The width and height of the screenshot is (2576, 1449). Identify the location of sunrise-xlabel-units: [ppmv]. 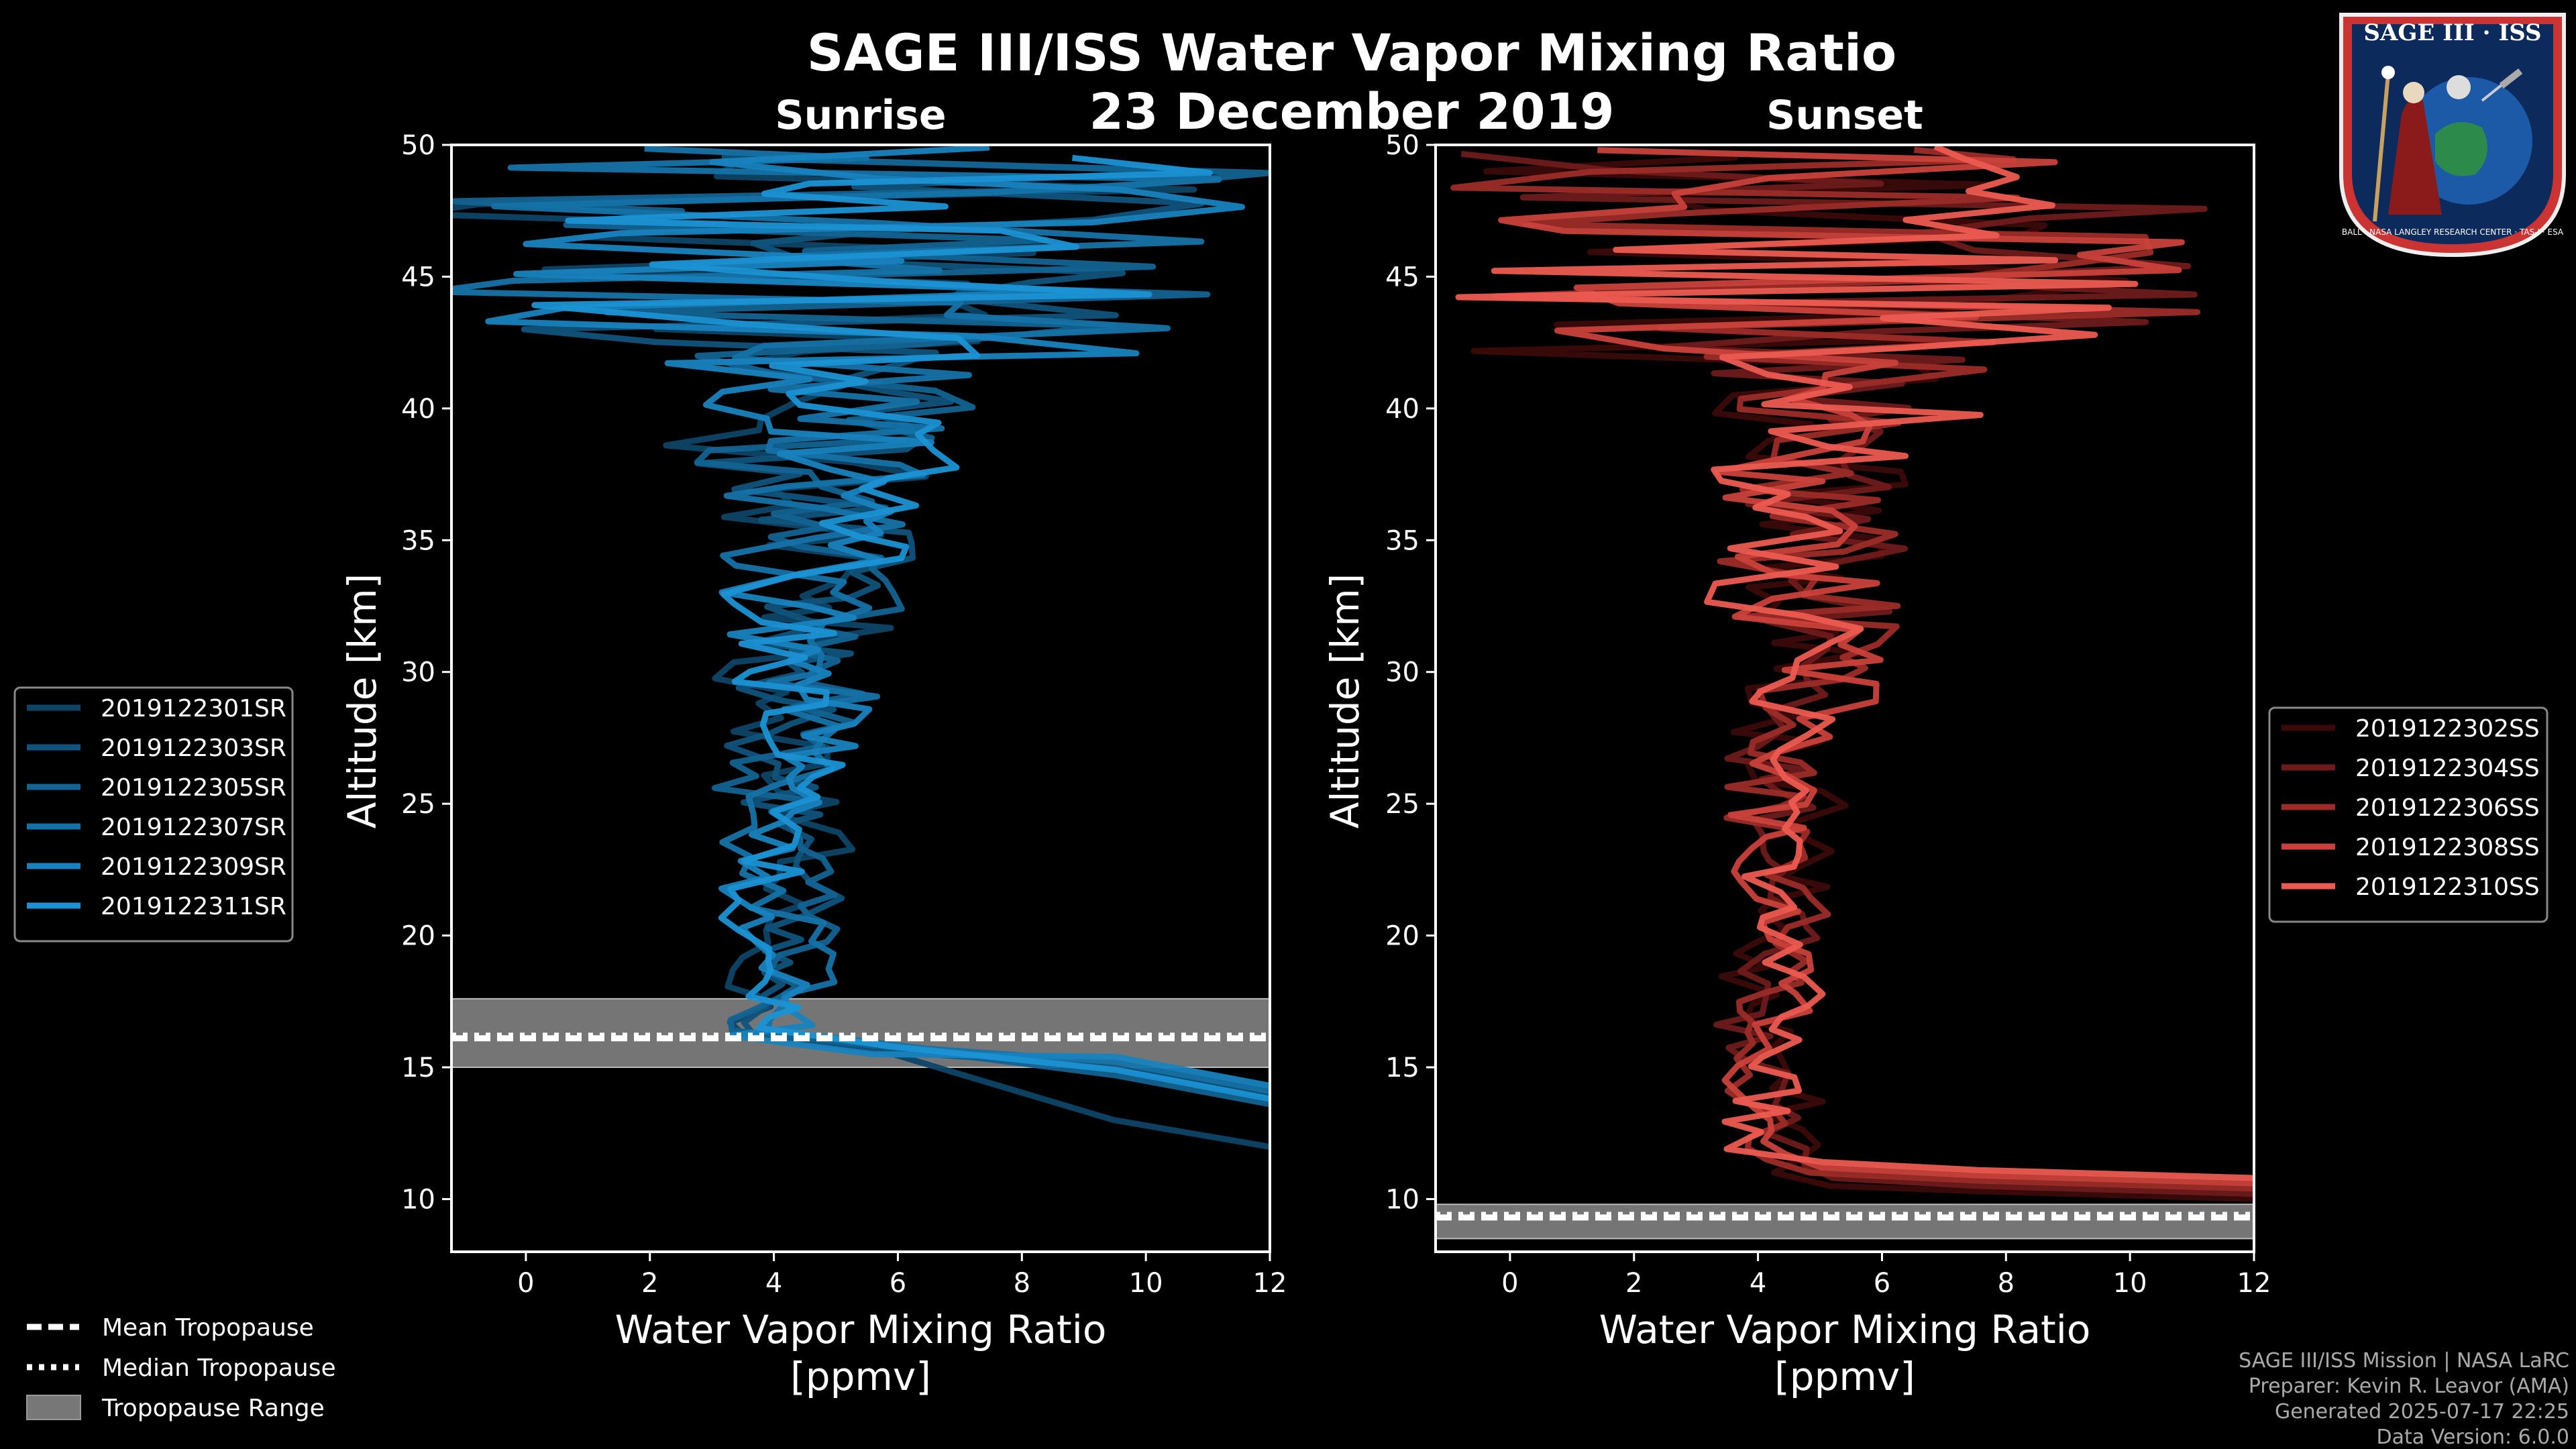
(860, 1376).